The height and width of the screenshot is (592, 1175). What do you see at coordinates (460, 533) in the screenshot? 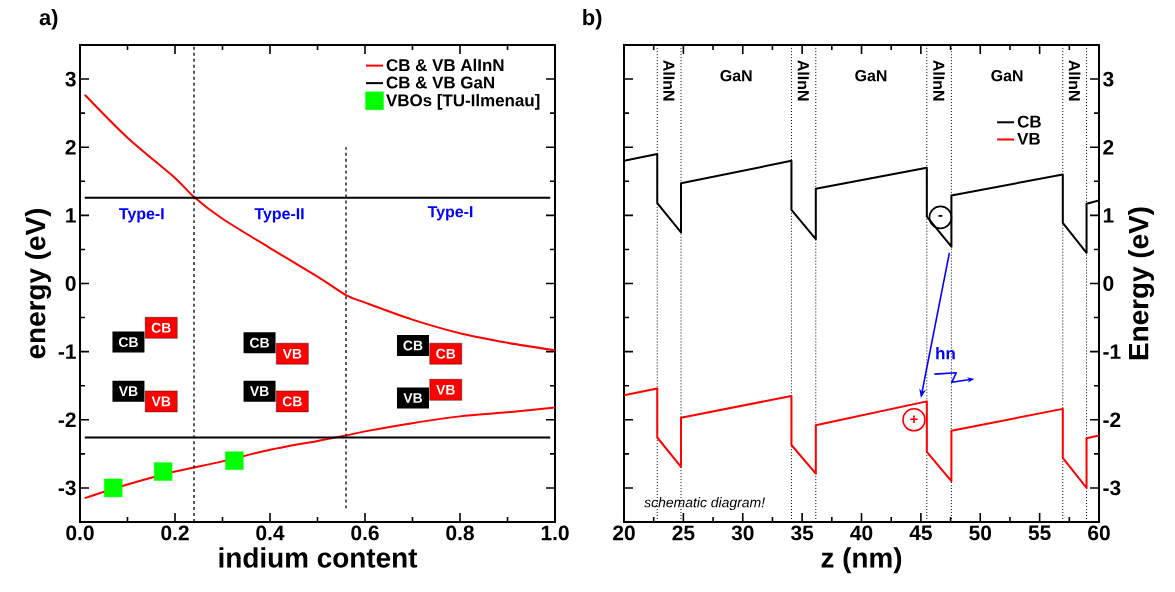
I see `x-tick-label: 0.8` at bounding box center [460, 533].